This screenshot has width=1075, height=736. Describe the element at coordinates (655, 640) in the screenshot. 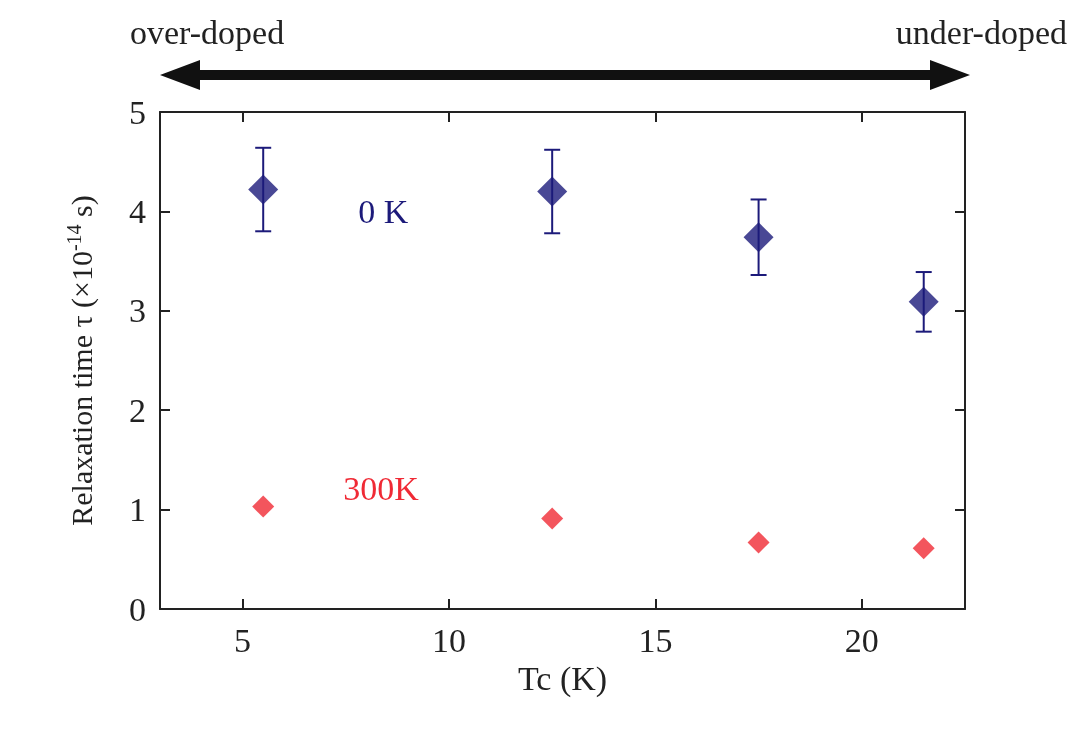

I see `x-tick-label: 15` at that location.